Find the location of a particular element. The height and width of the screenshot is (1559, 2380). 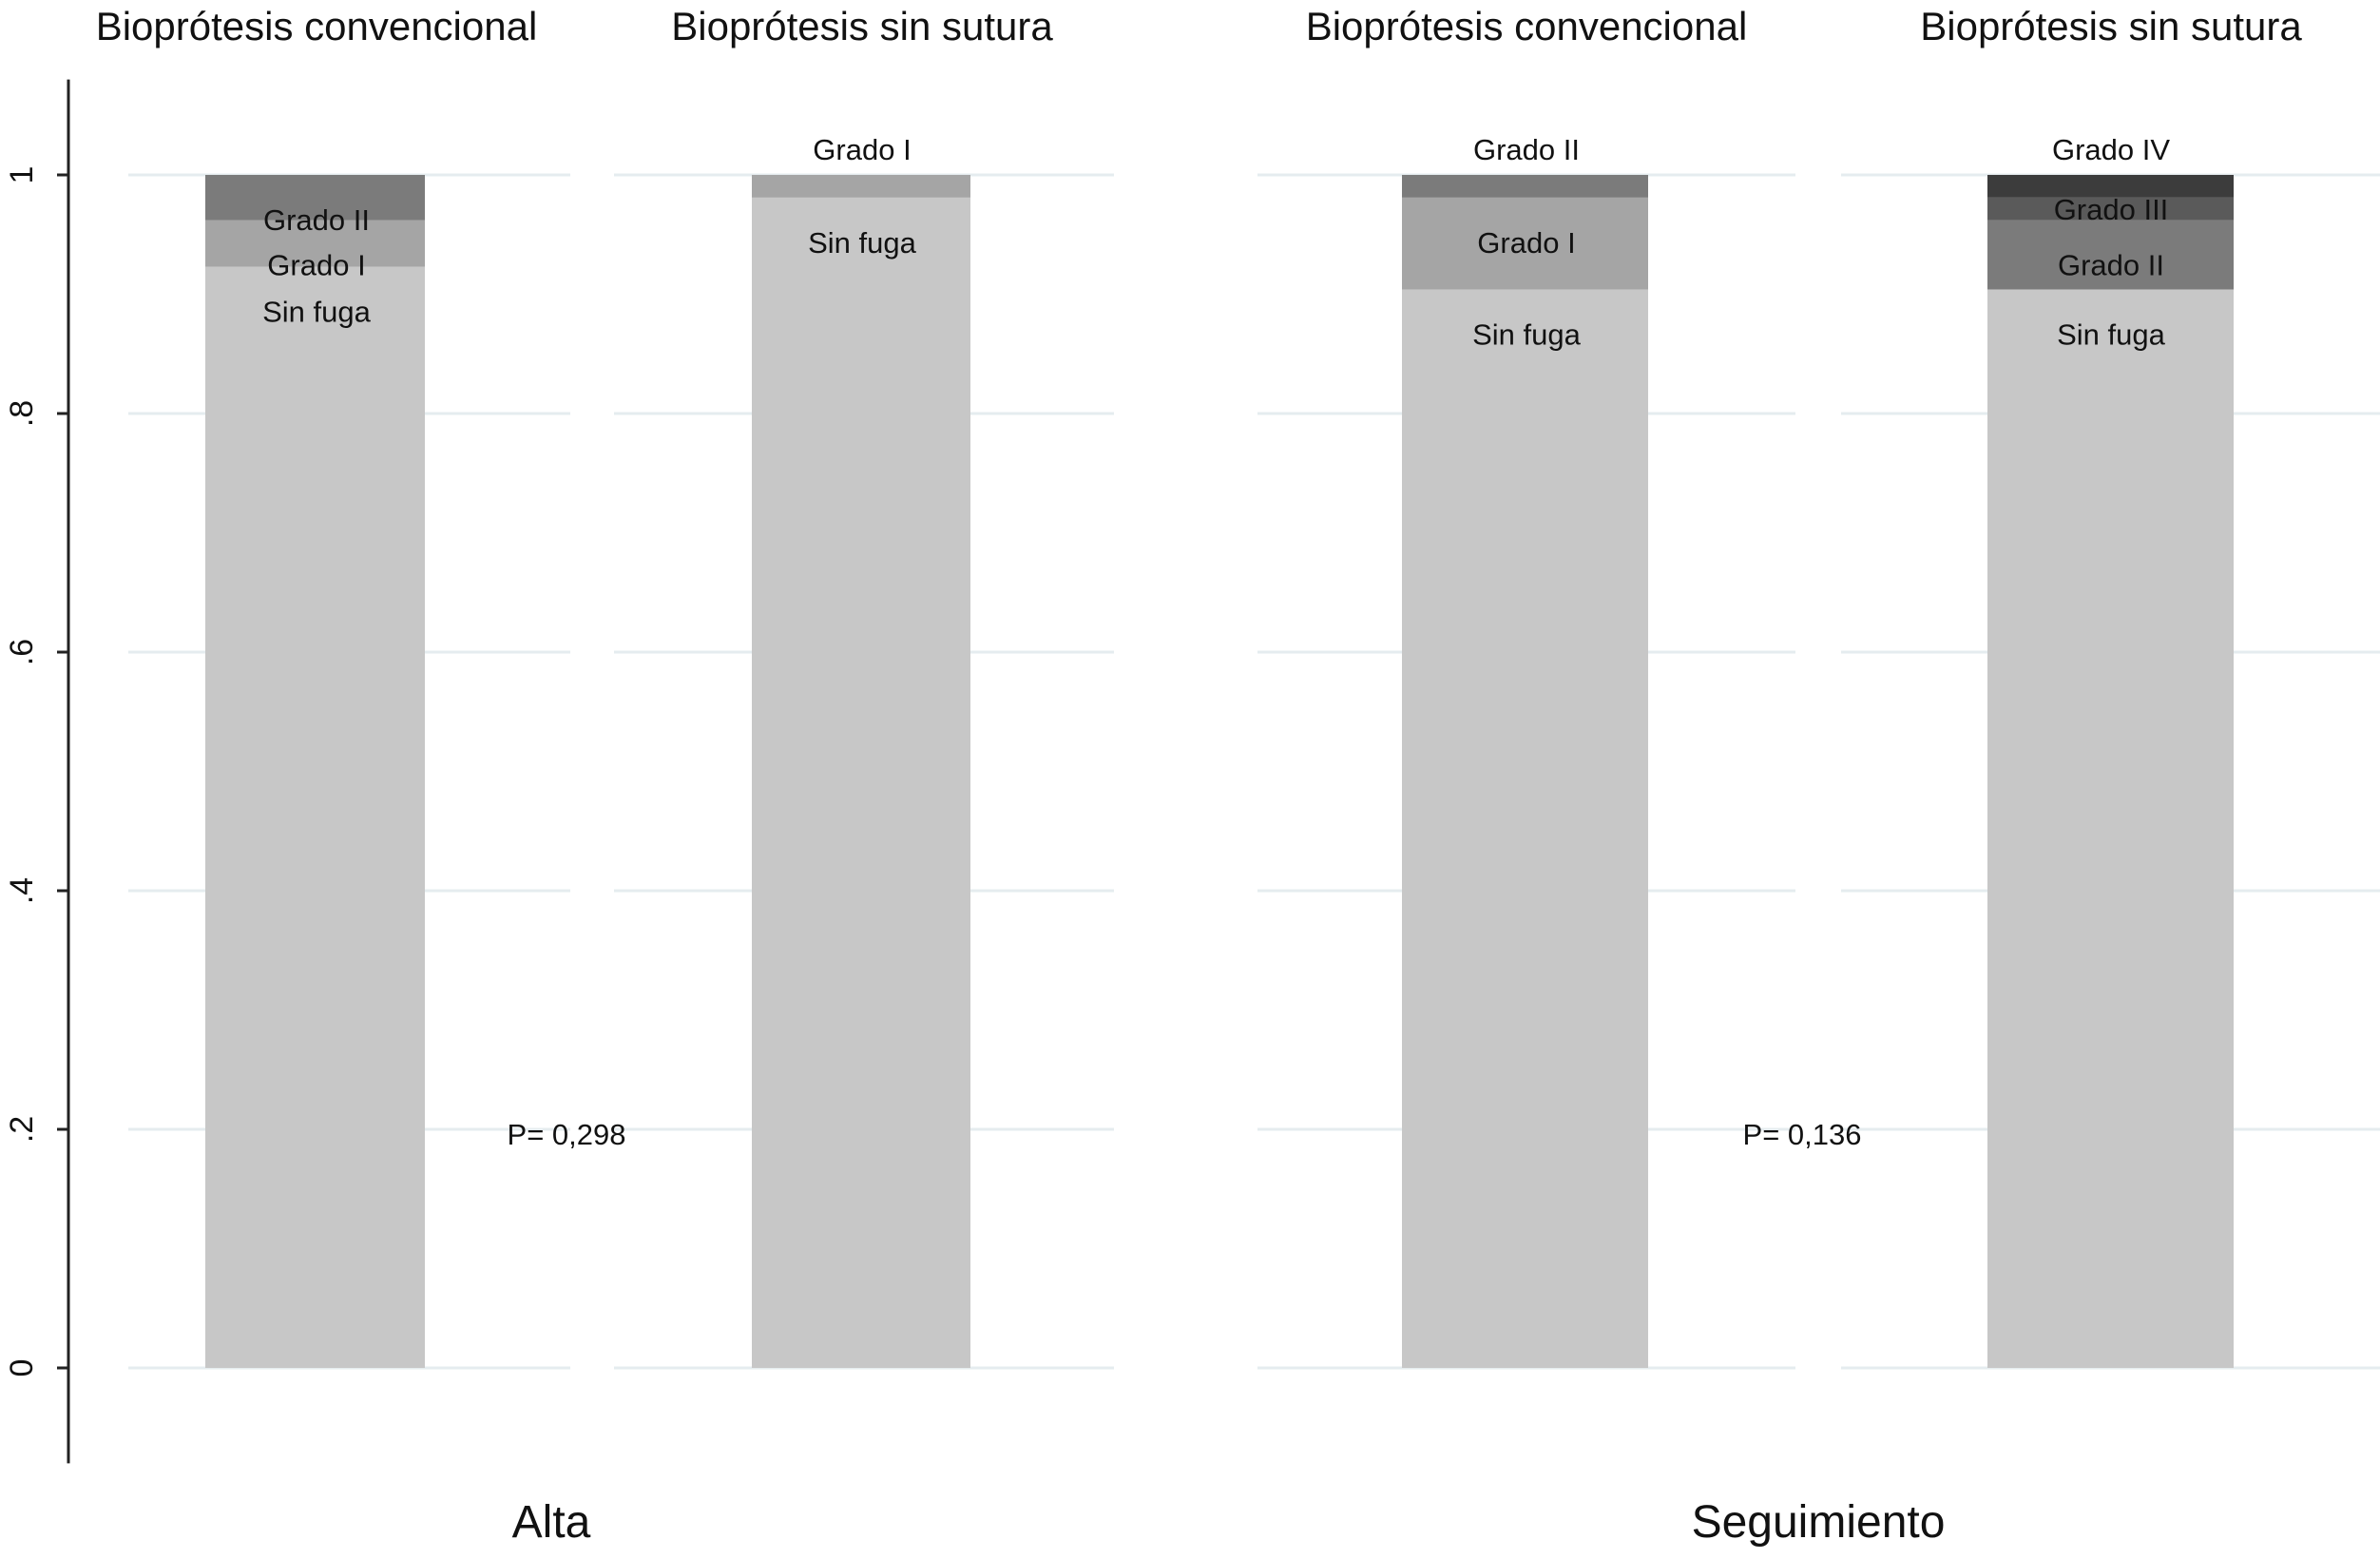

panel-title-1-1: Bioprótesis sin sutura is located at coordinates (2111, 26).